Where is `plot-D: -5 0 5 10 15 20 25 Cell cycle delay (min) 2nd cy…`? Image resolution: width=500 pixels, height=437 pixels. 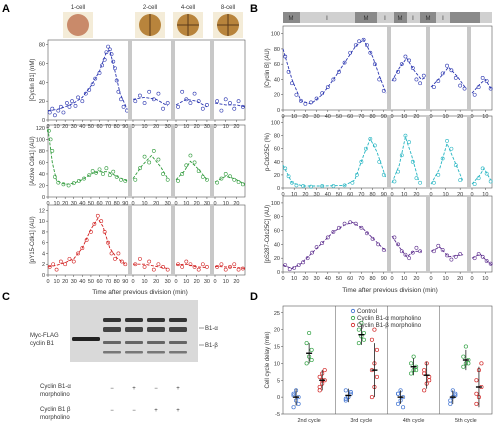
plot-D: -5 0 5 10 15 20 25 Cell cycle delay (min) 2nd cy… is located at coordinates (379, 364).